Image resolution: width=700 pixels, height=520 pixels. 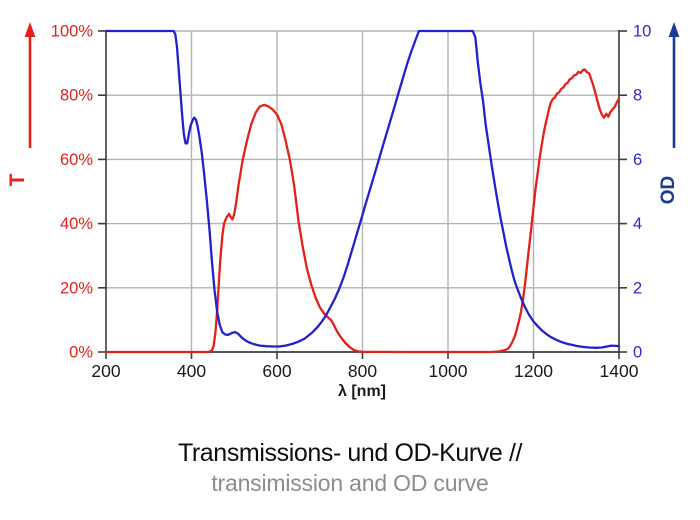 What do you see at coordinates (76, 160) in the screenshot?
I see `y-left-tick-label: 60%` at bounding box center [76, 160].